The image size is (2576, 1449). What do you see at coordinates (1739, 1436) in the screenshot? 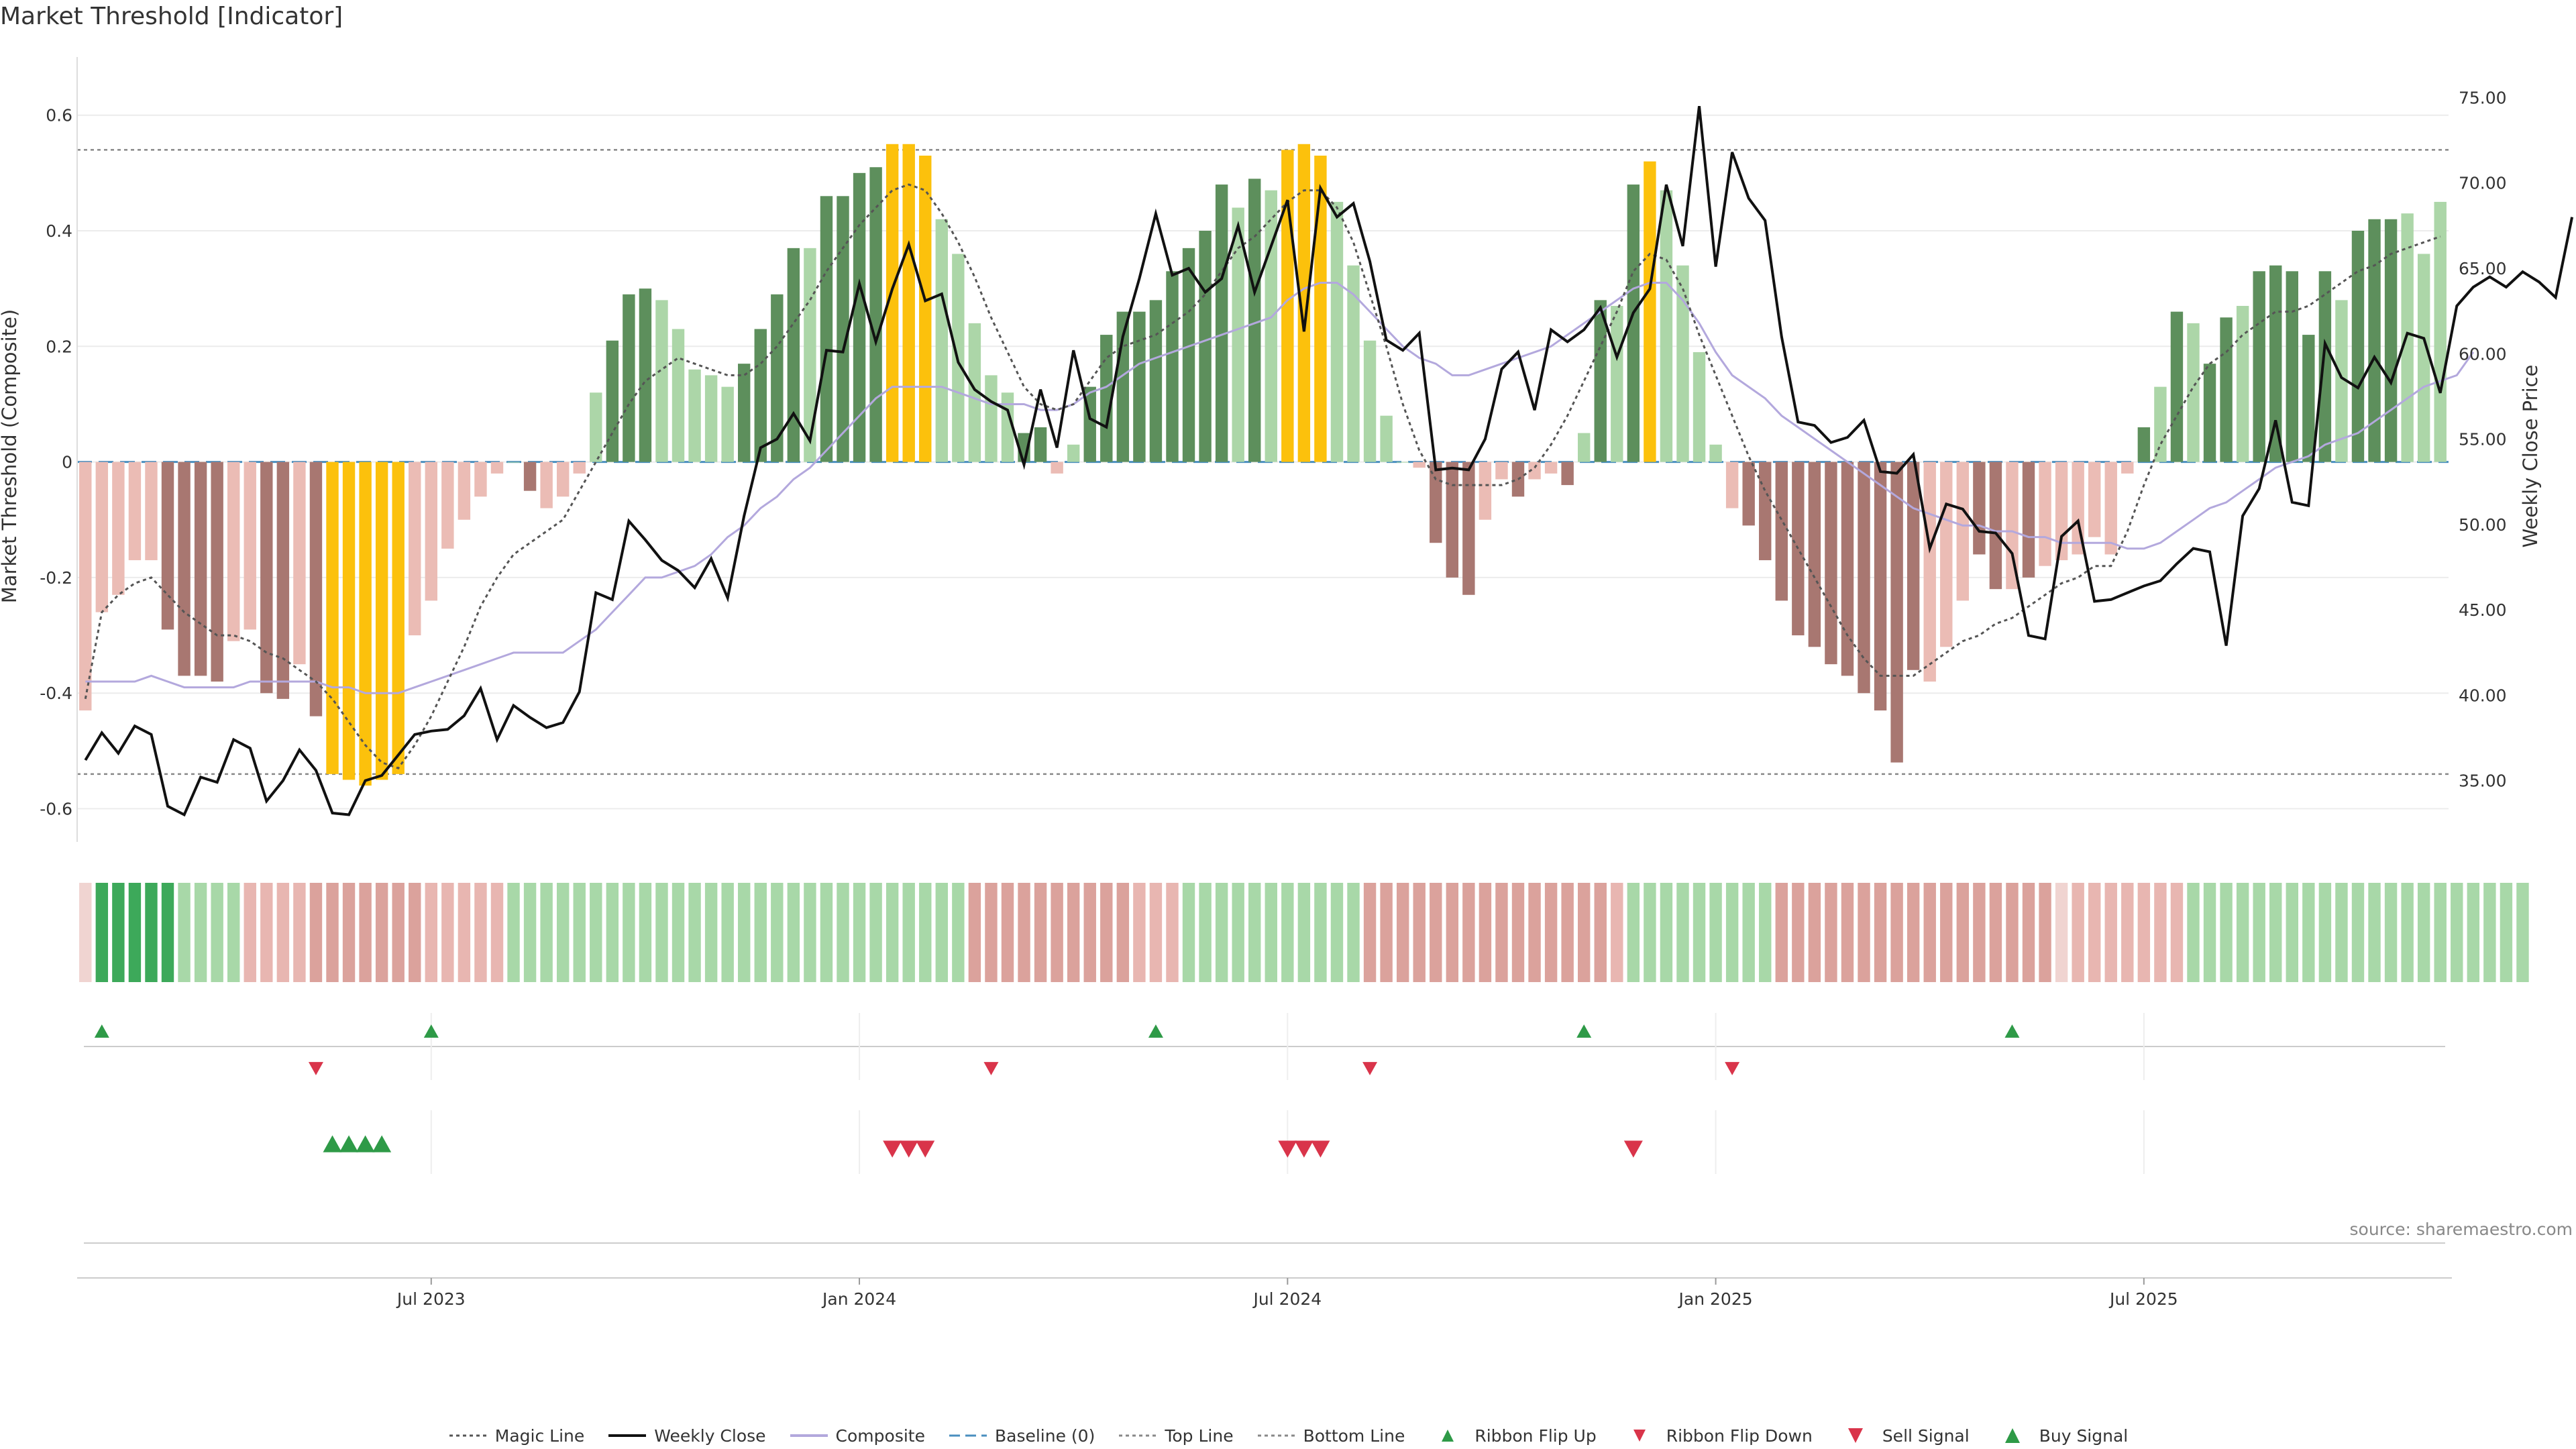
I see `legend-label: Ribbon Flip Down` at bounding box center [1739, 1436].